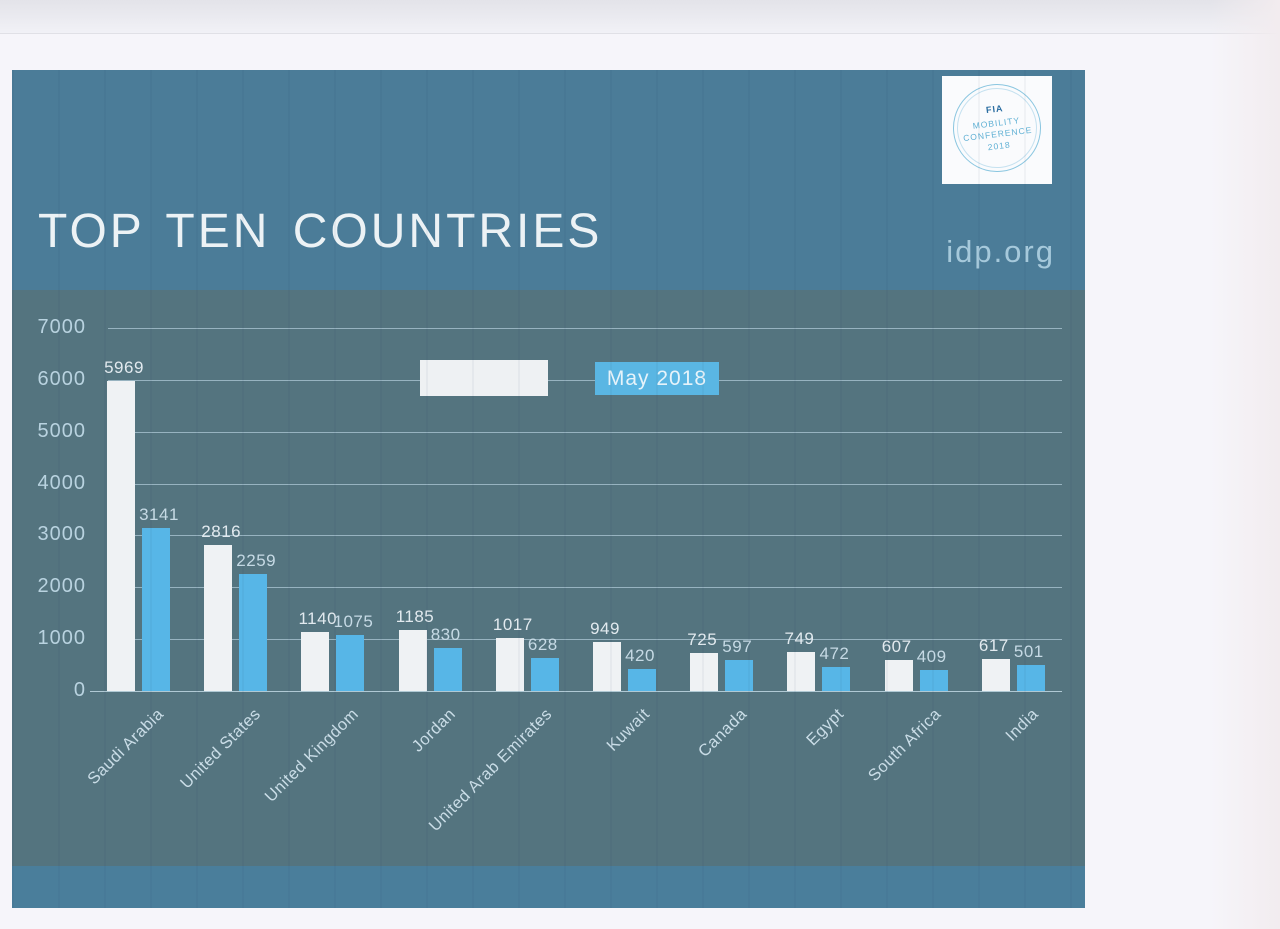  Describe the element at coordinates (221, 606) in the screenshot. I see `bar-series-0: 2816` at that location.